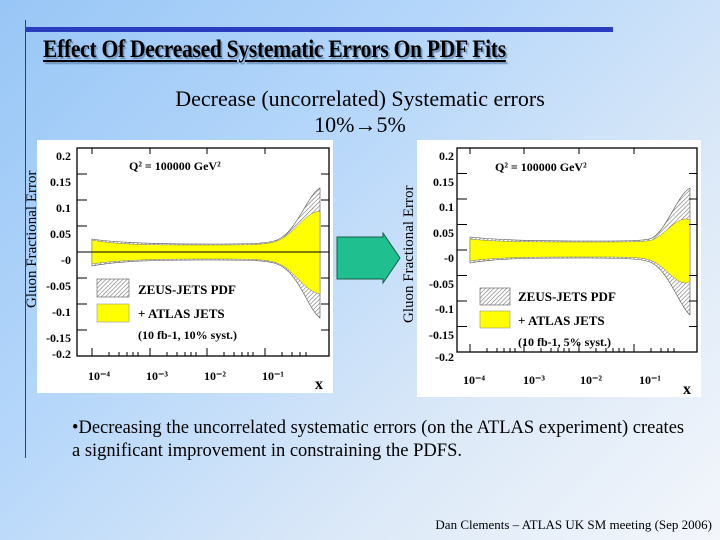 The image size is (720, 540). Describe the element at coordinates (562, 380) in the screenshot. I see `right-xtick-labels: 10⁻⁴ 10⁻³ 10⁻² 10⁻¹` at that location.